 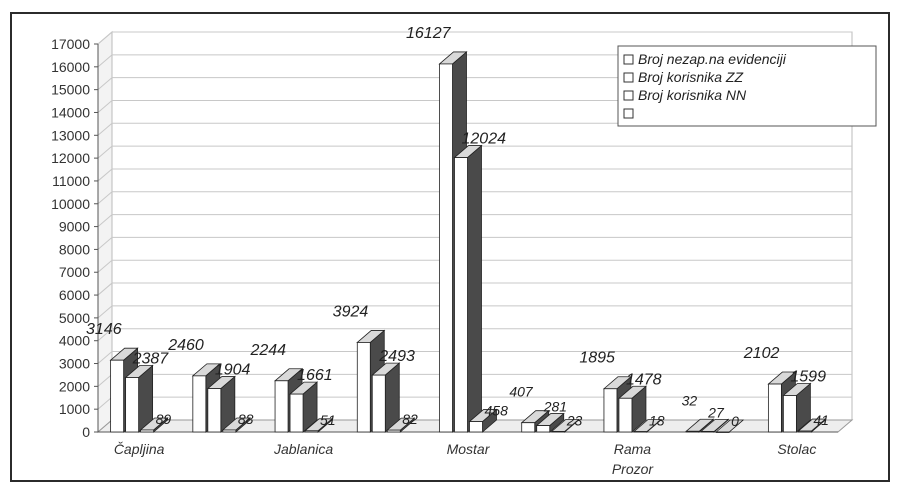 I want to click on data-label: 2387, so click(x=151, y=359).